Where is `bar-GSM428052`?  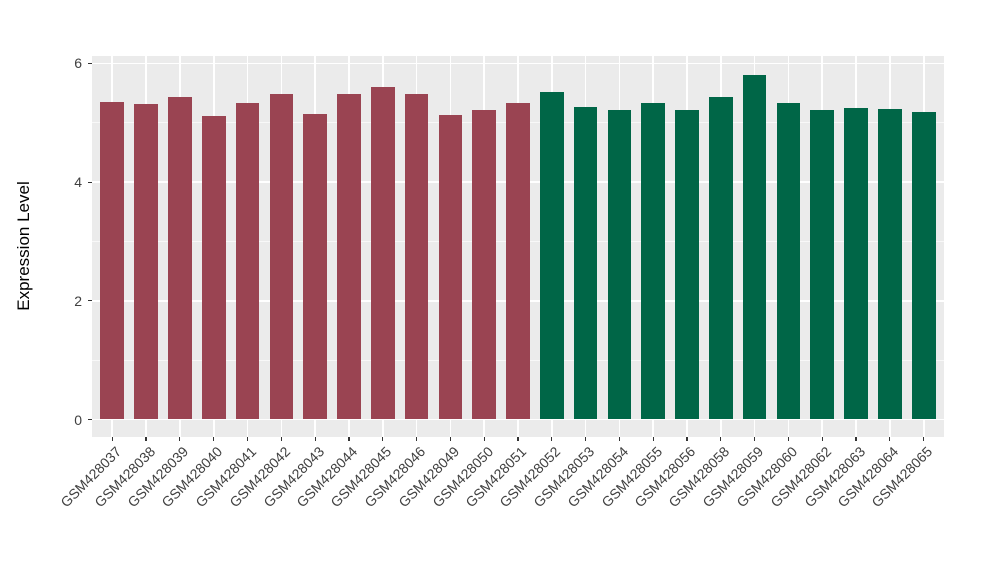
bar-GSM428052 is located at coordinates (551, 256).